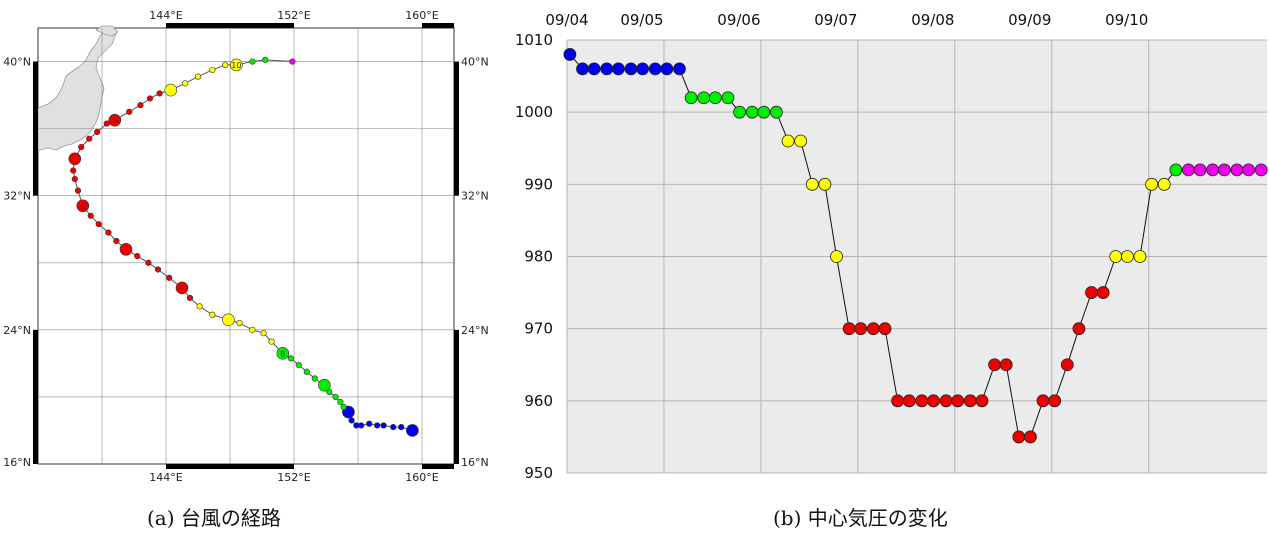  Describe the element at coordinates (534, 112) in the screenshot. I see `plot-y-tick-label: 1000` at that location.